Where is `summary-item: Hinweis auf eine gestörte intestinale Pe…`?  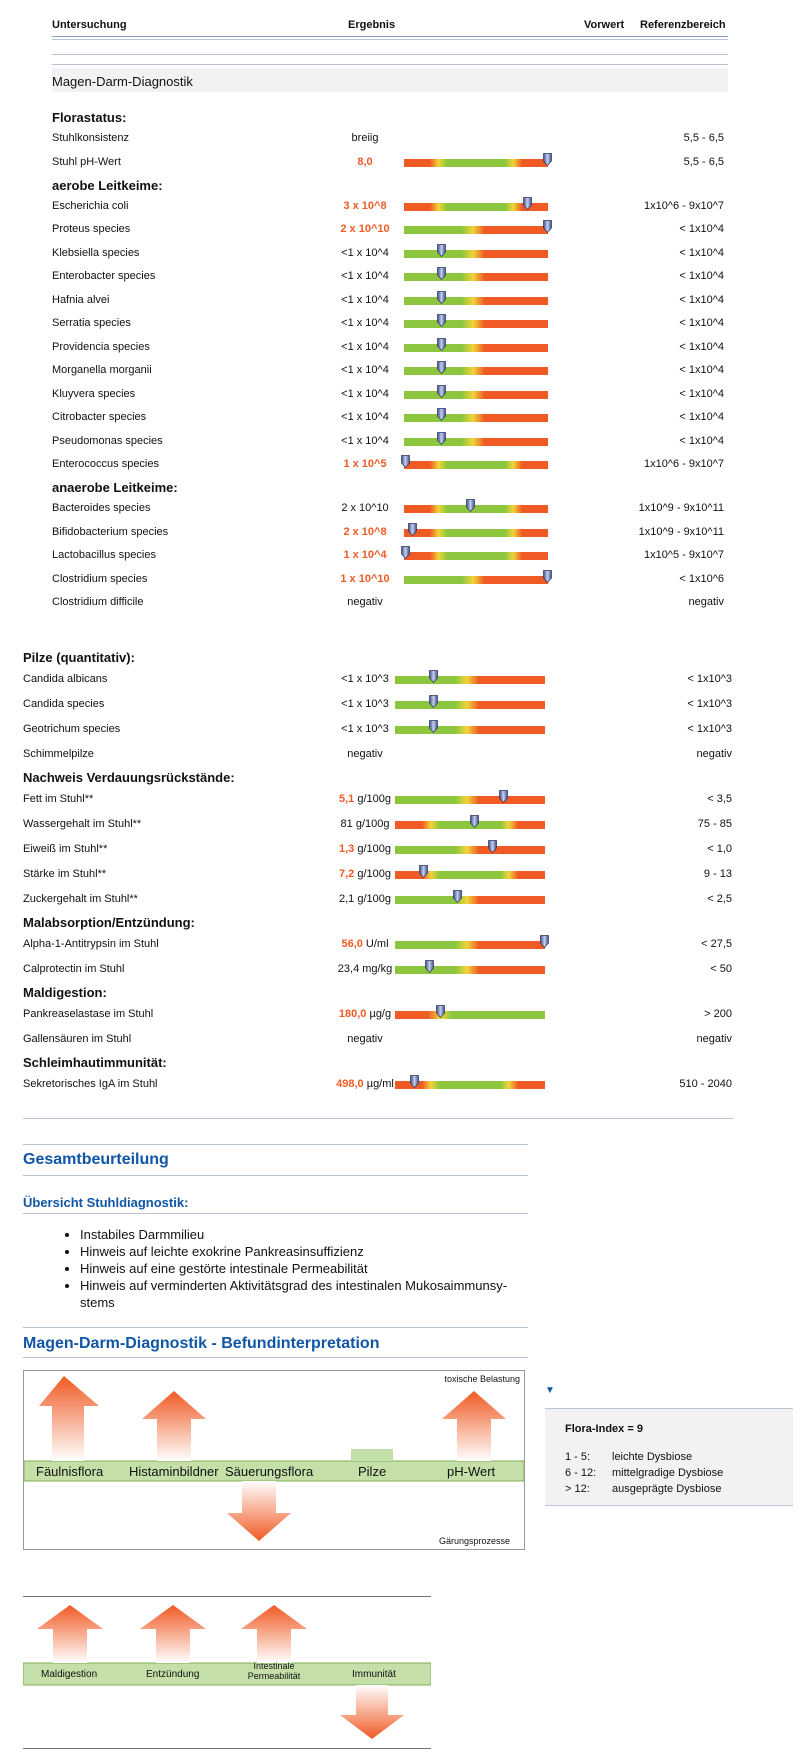
summary-item: Hinweis auf eine gestörte intestinale Pe… is located at coordinates (304, 1268).